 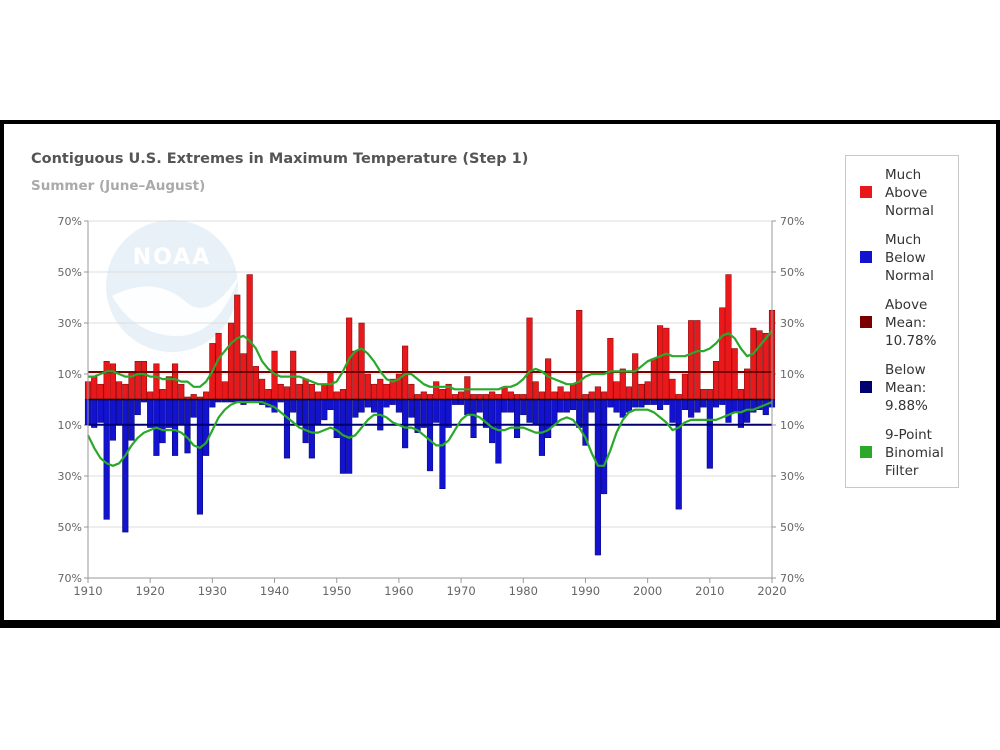 What do you see at coordinates (906, 388) in the screenshot?
I see `legend-label-line: Mean:` at bounding box center [906, 388].